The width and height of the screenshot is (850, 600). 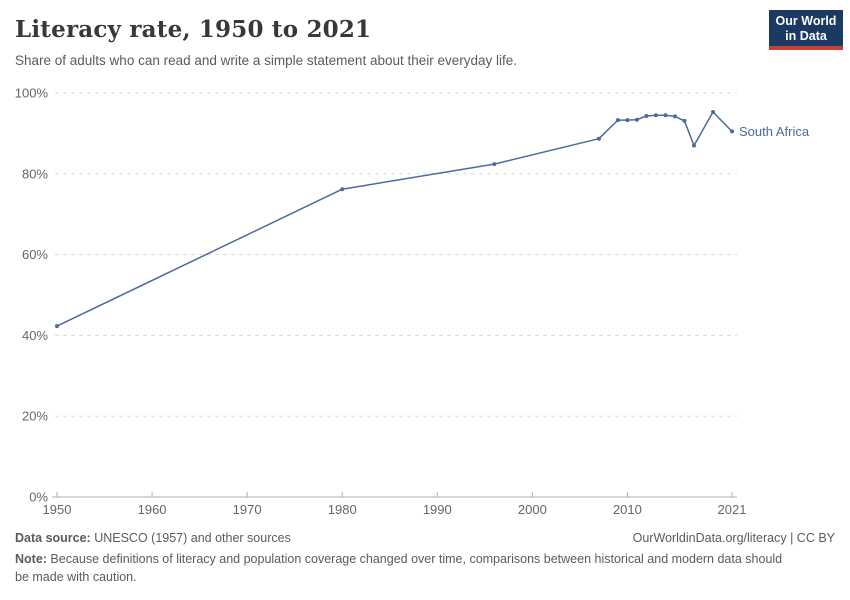 What do you see at coordinates (152, 509) in the screenshot?
I see `x-tick-label: 1960` at bounding box center [152, 509].